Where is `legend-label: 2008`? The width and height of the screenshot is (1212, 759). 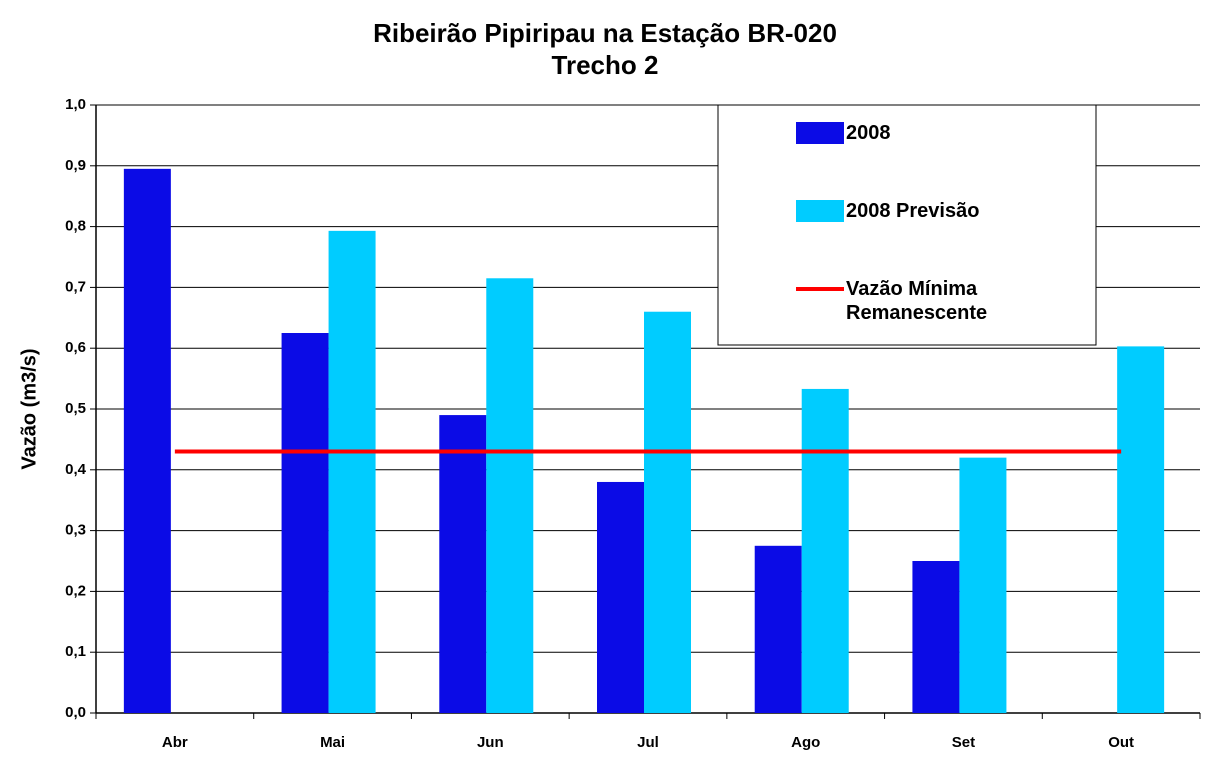 legend-label: 2008 is located at coordinates (868, 133).